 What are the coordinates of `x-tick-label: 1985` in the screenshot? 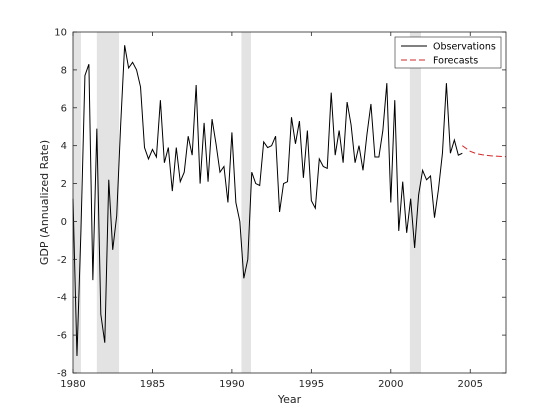 It's located at (152, 384).